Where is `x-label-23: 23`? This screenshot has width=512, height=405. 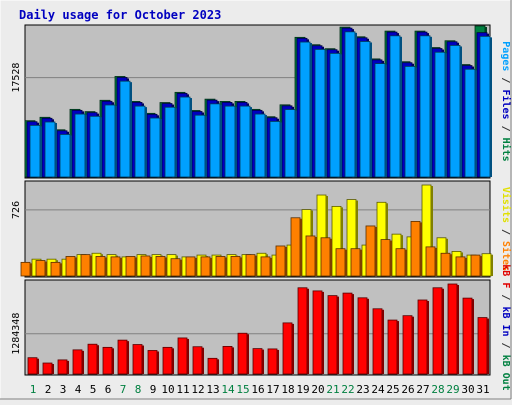 x-label-23: 23 is located at coordinates (362, 389).